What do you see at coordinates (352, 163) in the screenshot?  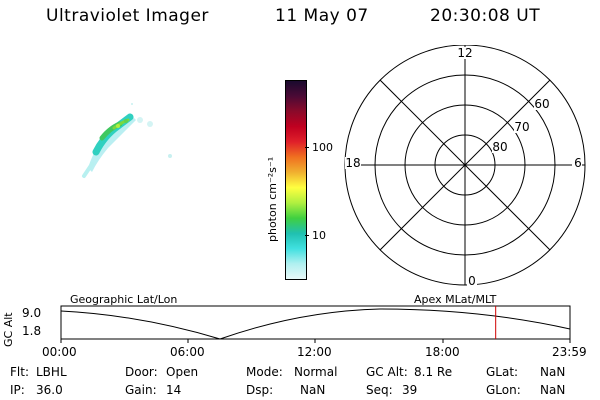 I see `mlt-label-18: 18` at bounding box center [352, 163].